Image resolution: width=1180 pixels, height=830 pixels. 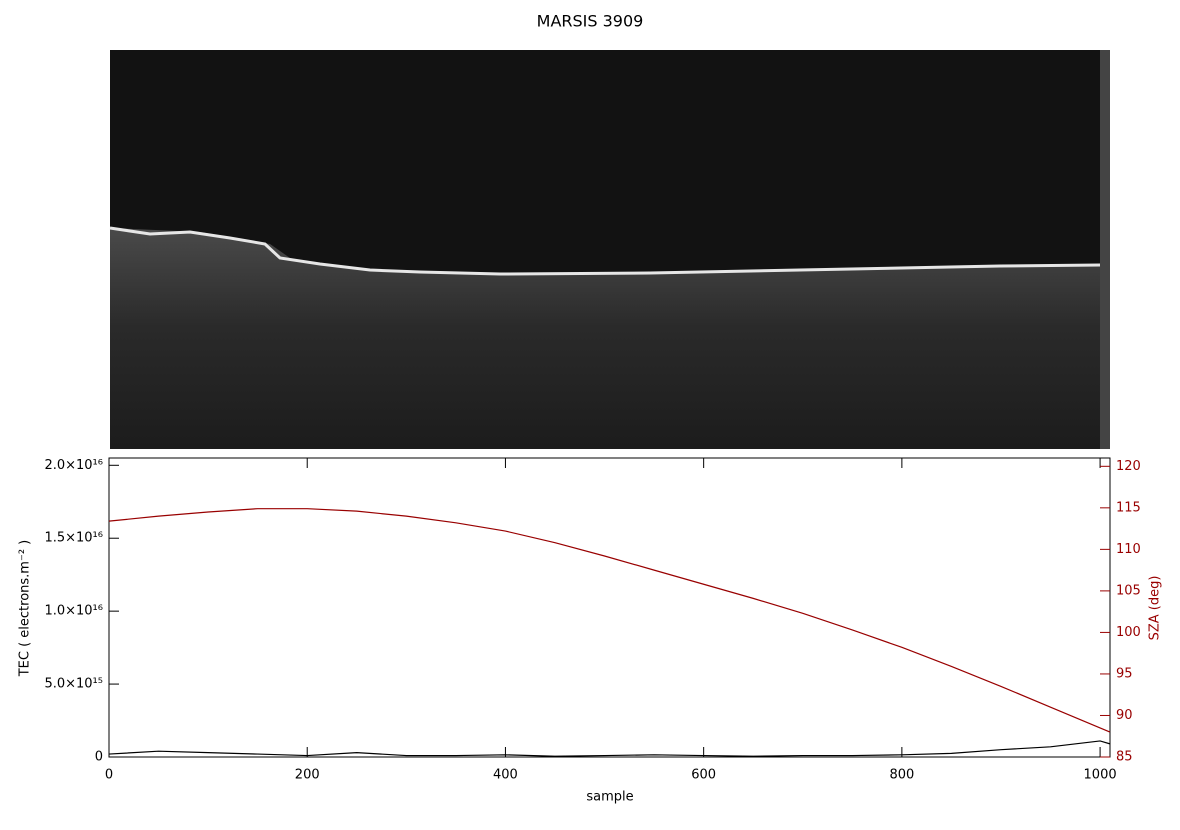 What do you see at coordinates (99, 757) in the screenshot?
I see `y-tick-label: 0` at bounding box center [99, 757].